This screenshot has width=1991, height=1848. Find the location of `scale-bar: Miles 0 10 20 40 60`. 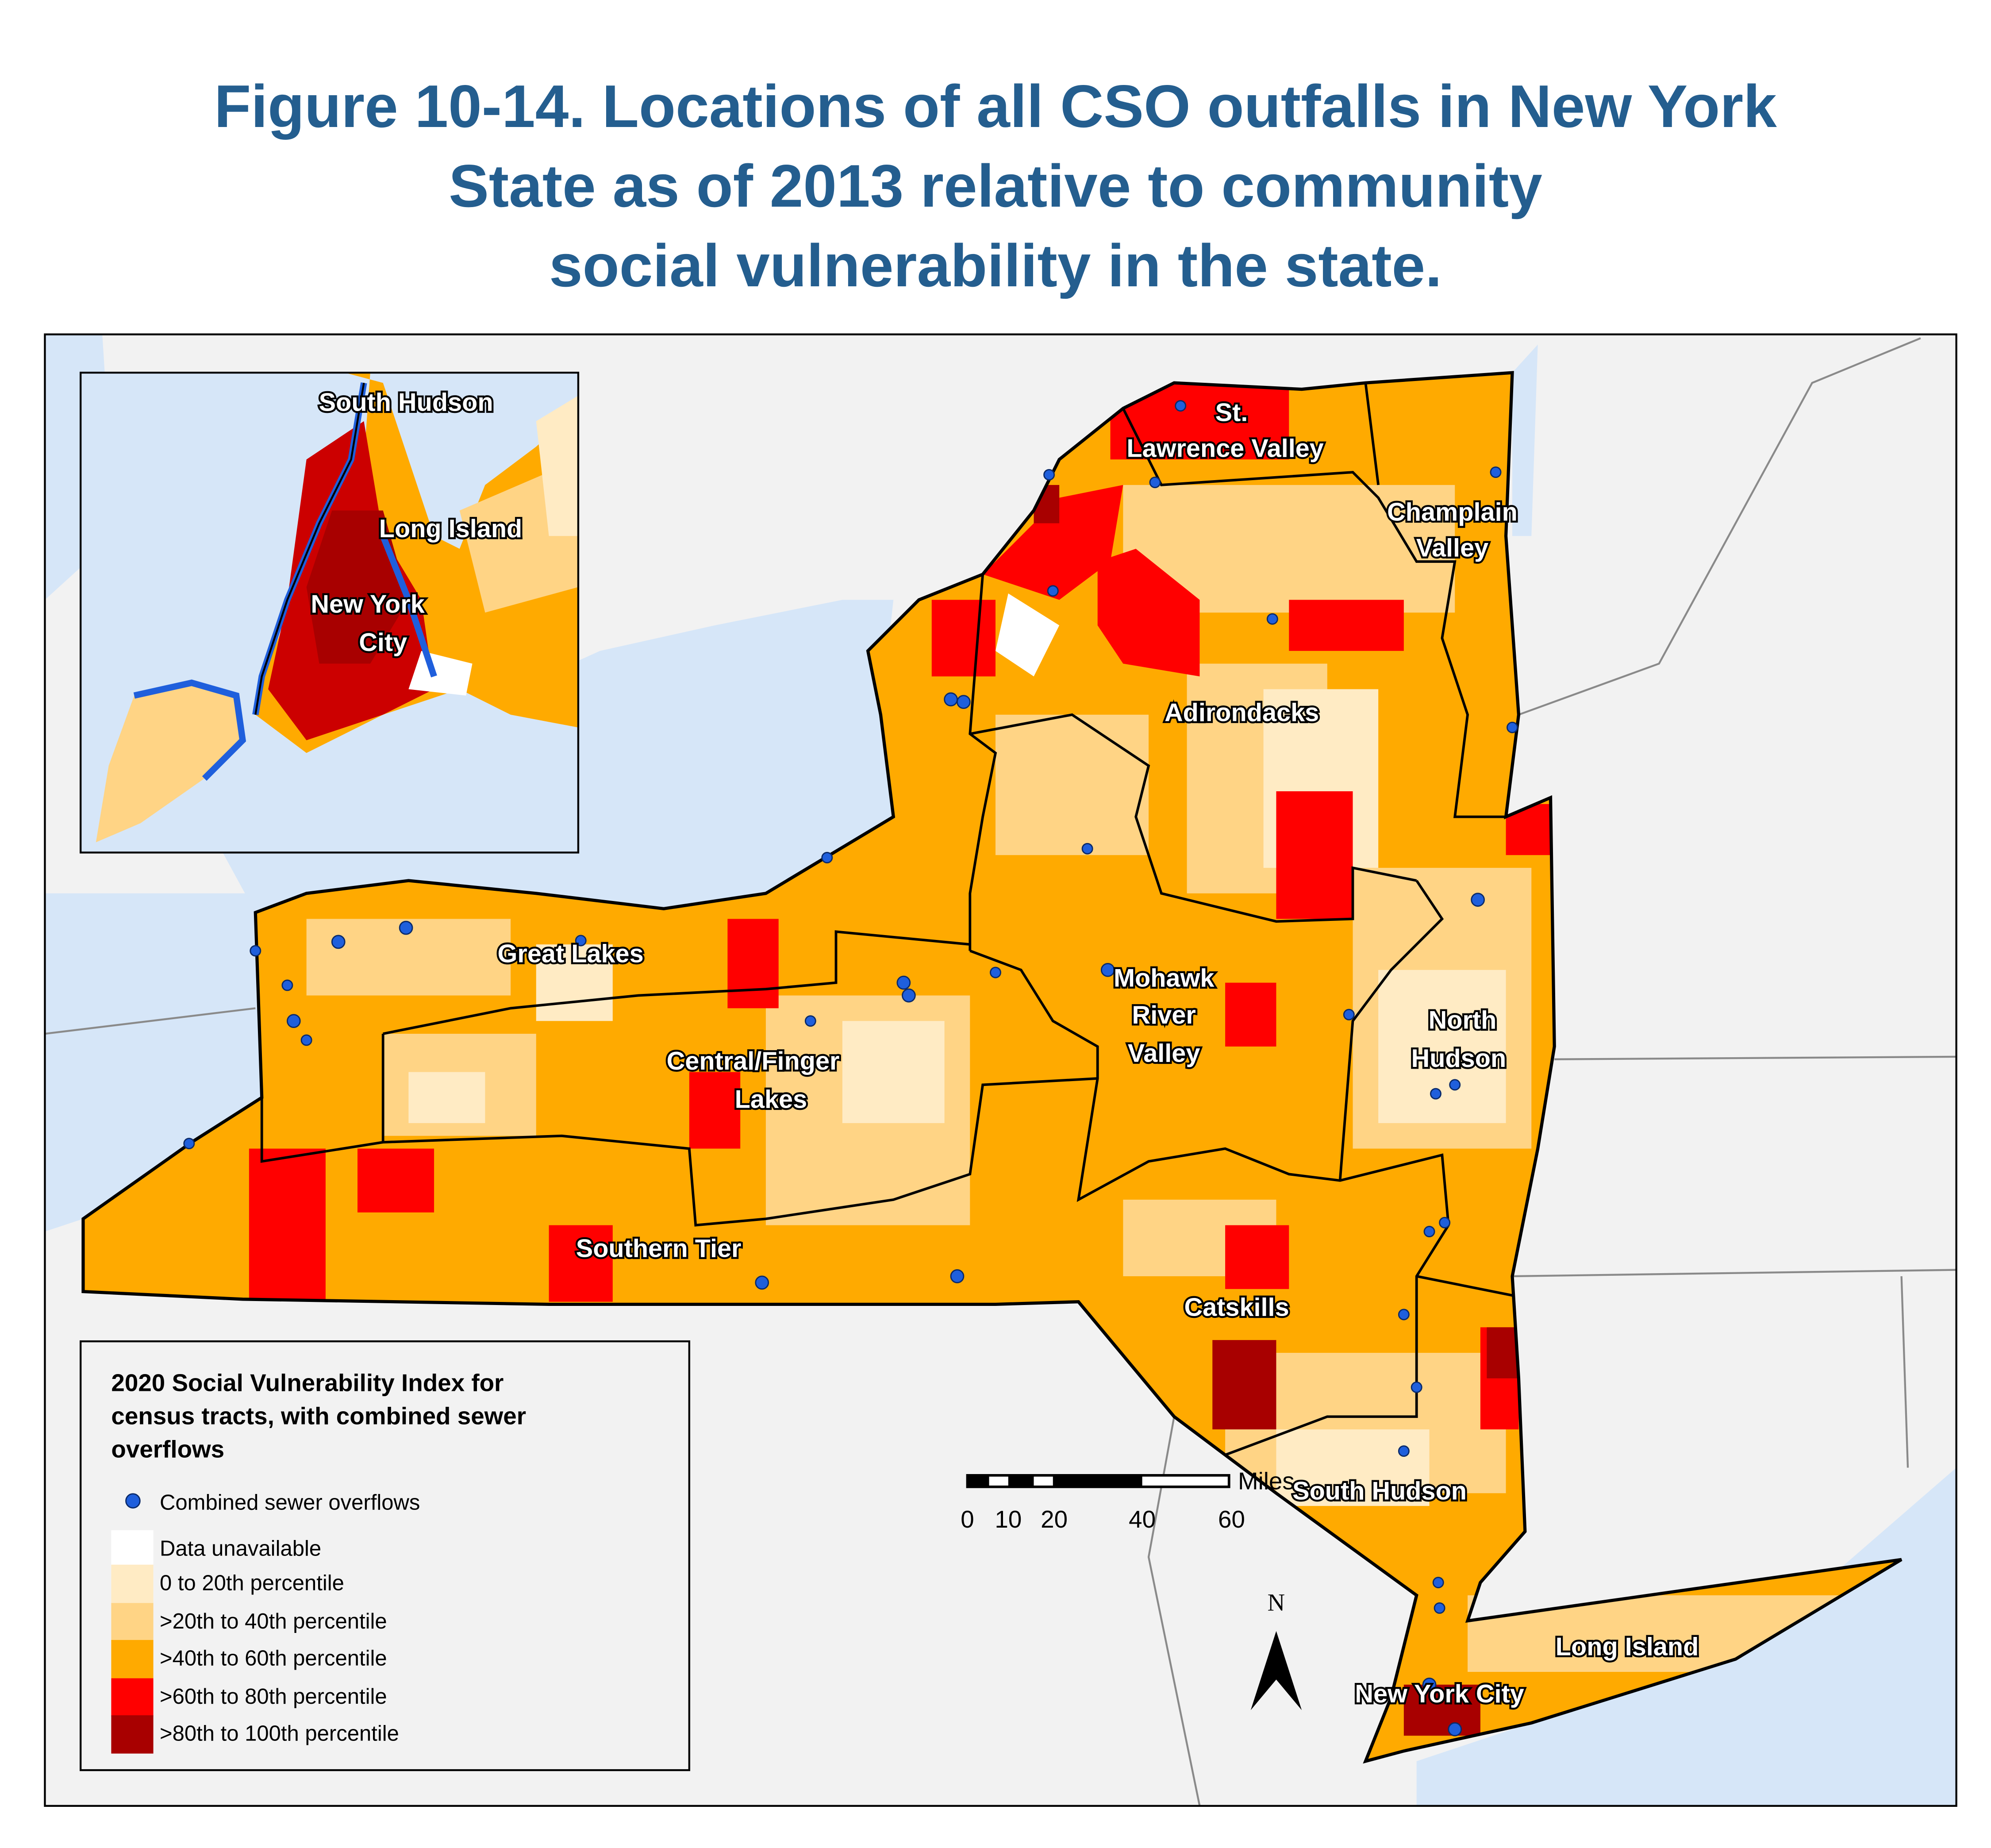

scale-bar: Miles 0 10 20 40 60 is located at coordinates (1127, 1500).